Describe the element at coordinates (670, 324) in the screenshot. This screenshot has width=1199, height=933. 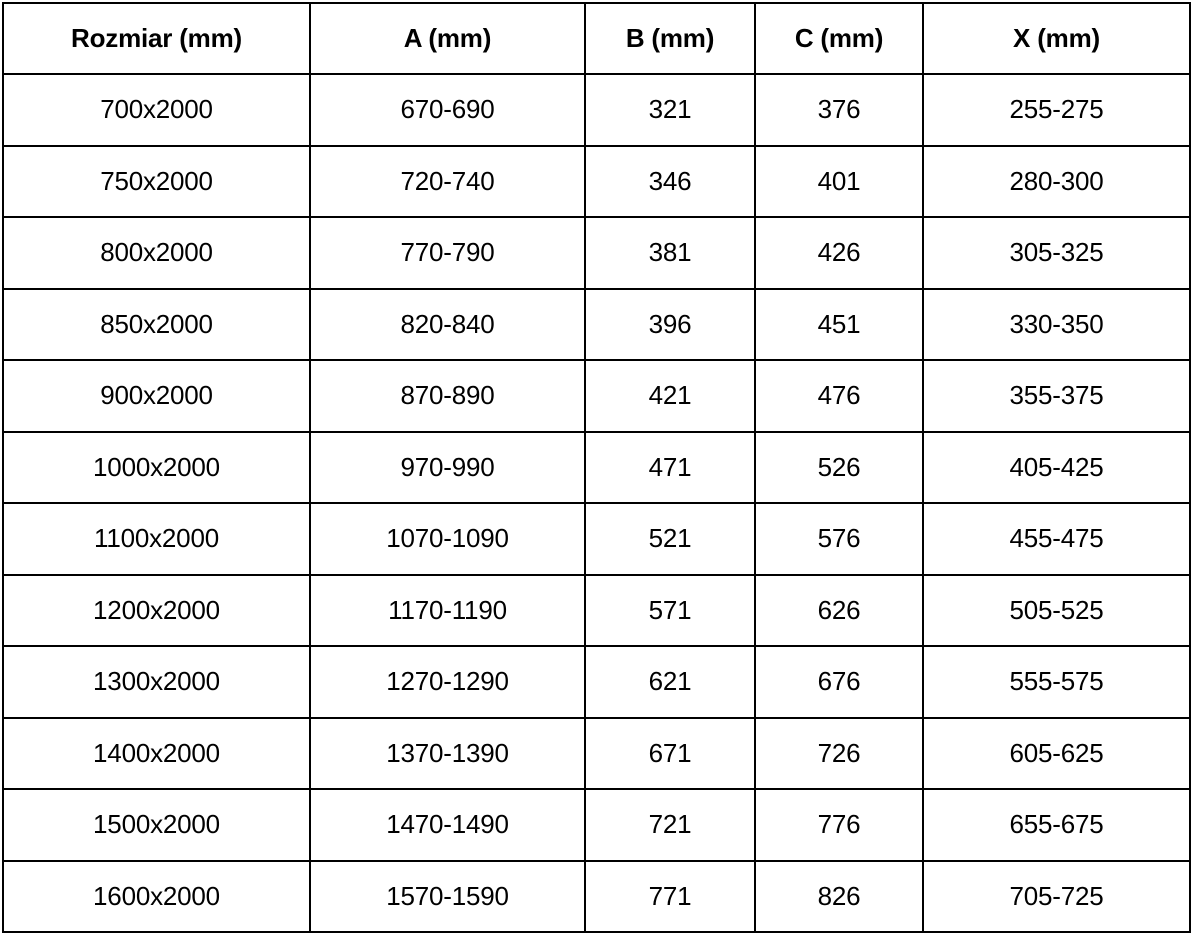
I see `cell-b: 396` at that location.